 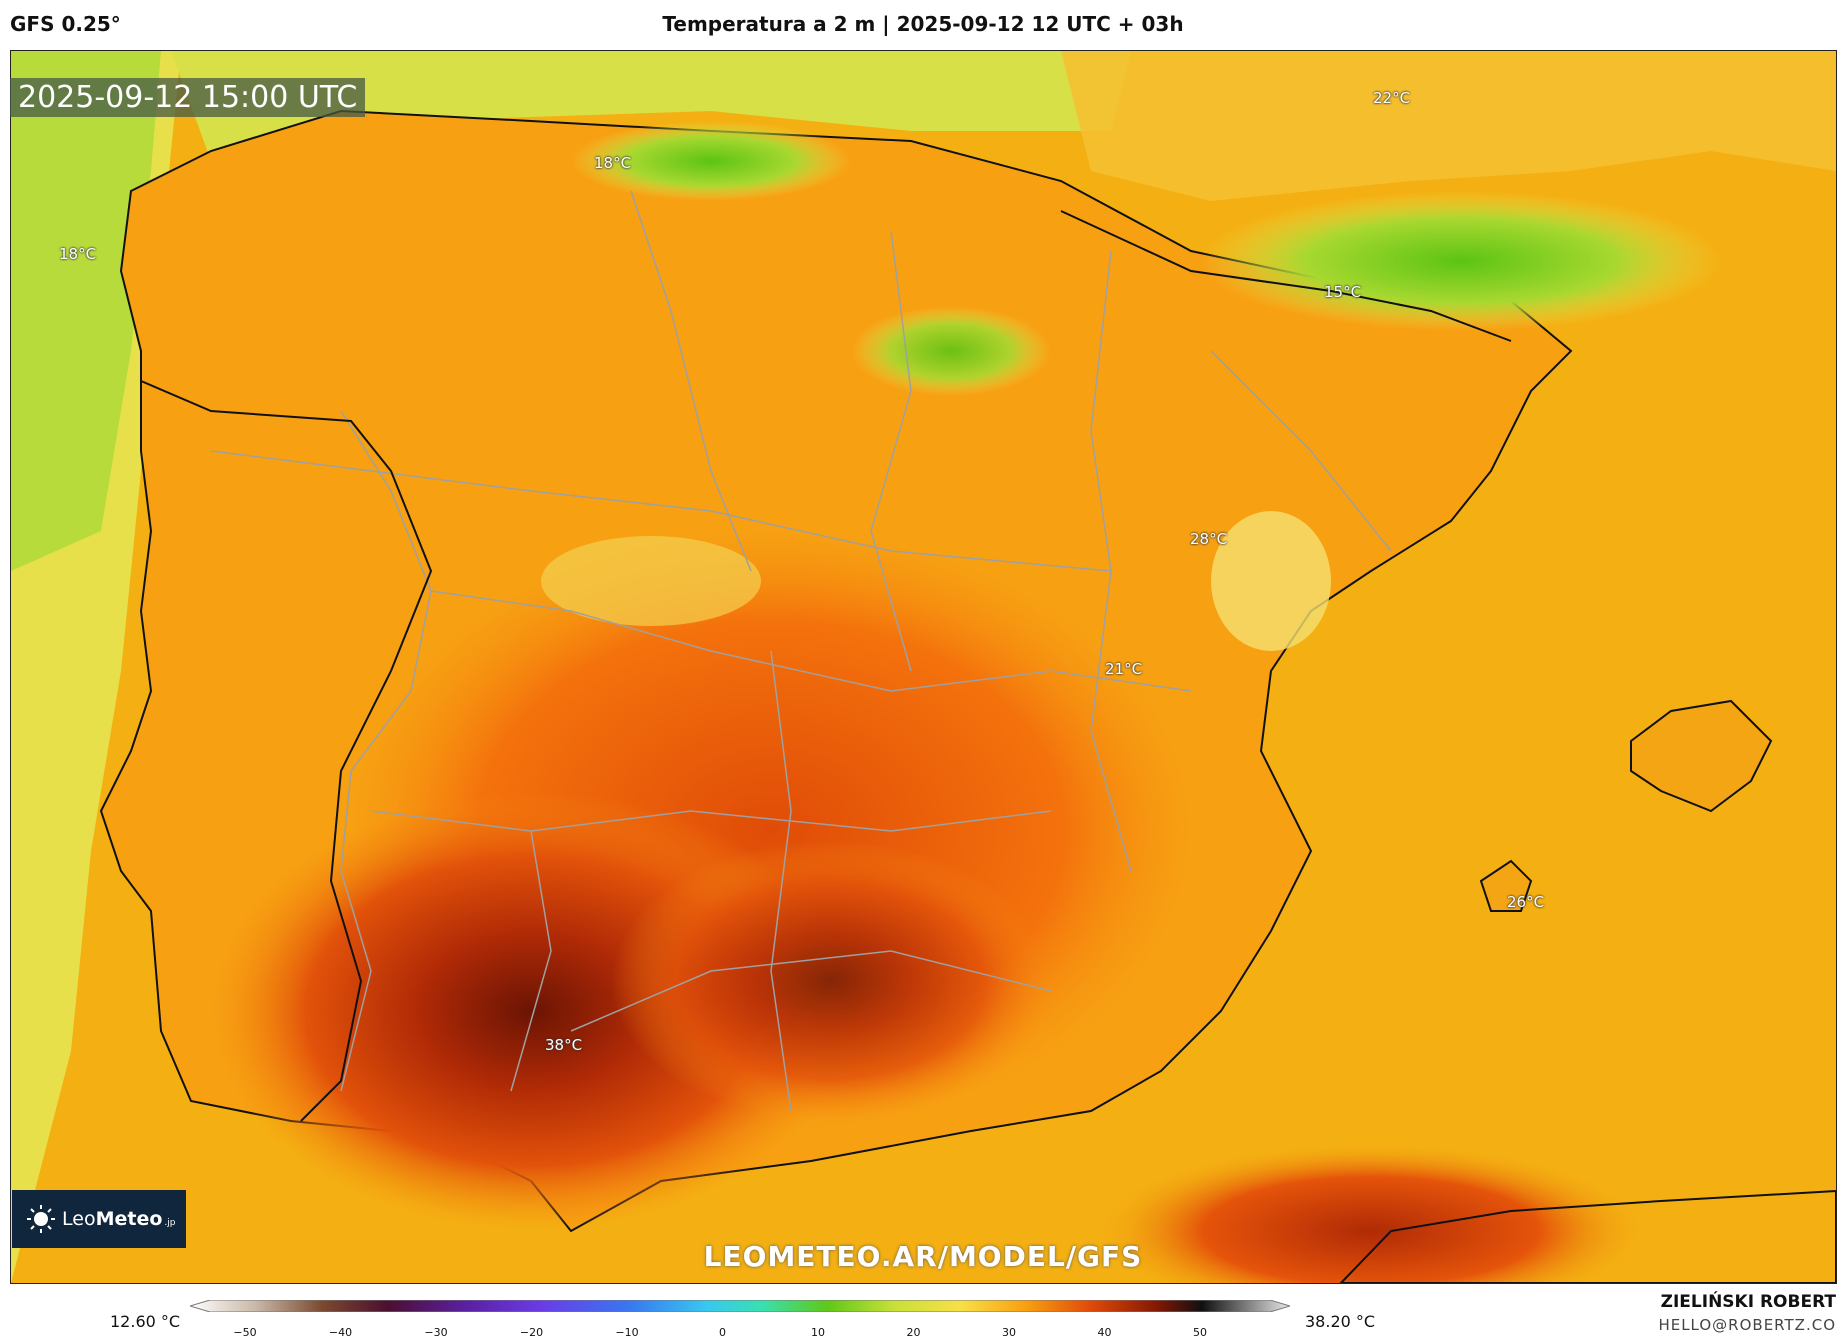 I want to click on colorbar-tick: −50, so click(x=245, y=1332).